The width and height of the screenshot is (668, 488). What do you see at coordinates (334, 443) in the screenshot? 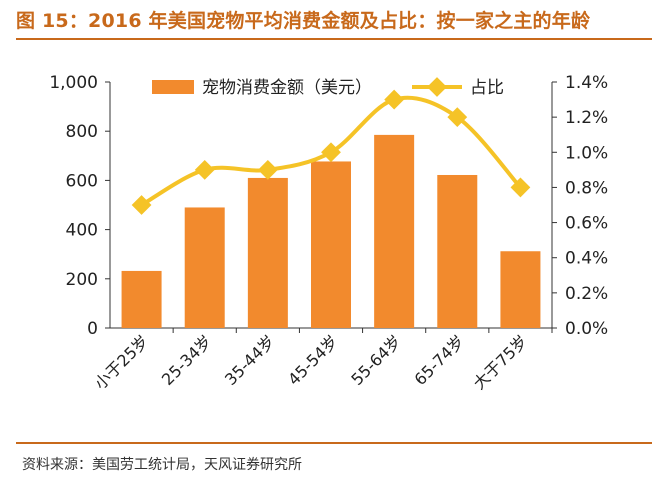
I see `source-divider` at bounding box center [334, 443].